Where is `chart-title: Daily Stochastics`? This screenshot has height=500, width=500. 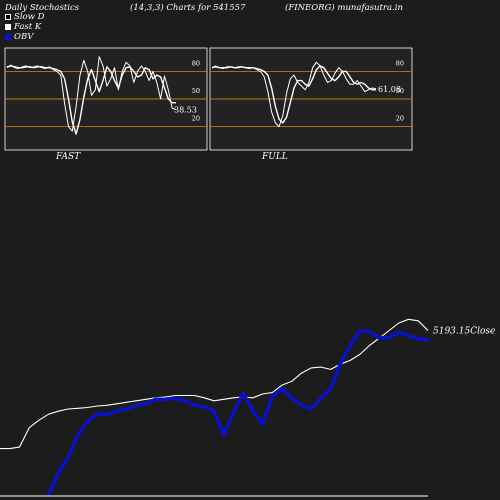
chart-title: Daily Stochastics is located at coordinates (42, 8).